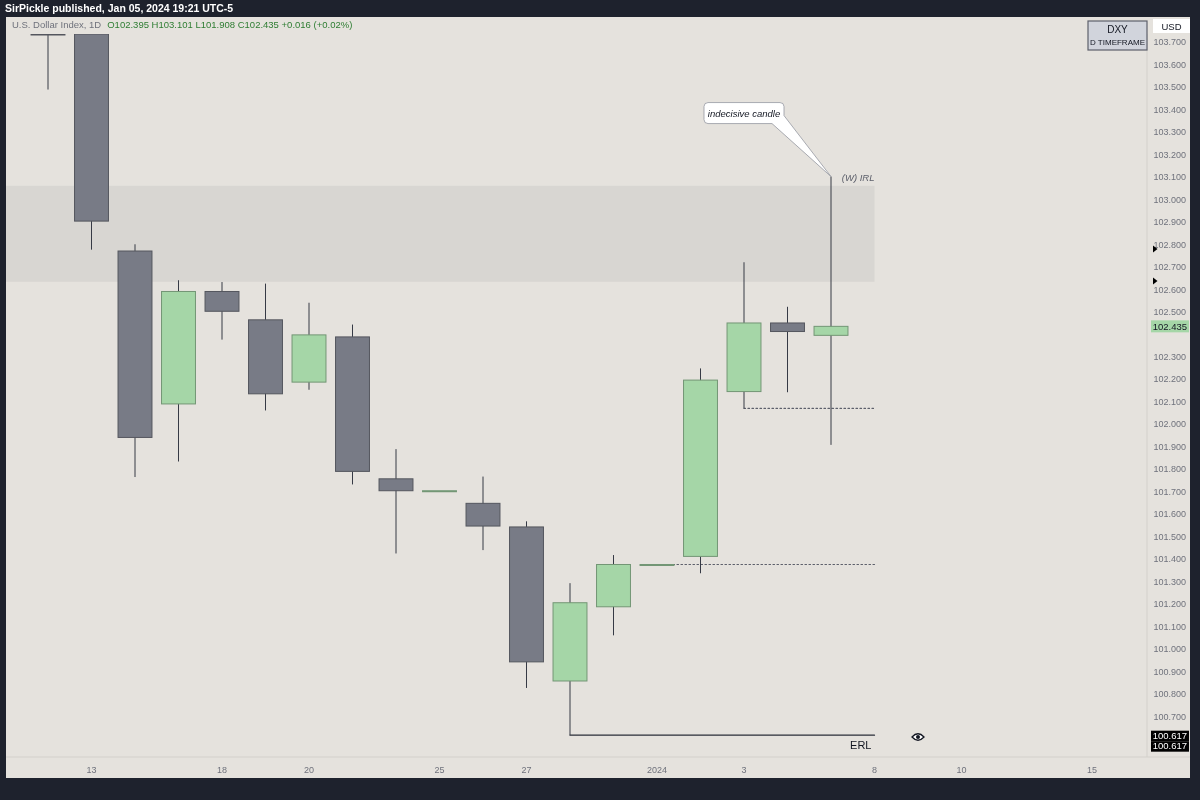 The image size is (1200, 800). I want to click on annotation: DXY, so click(1118, 29).